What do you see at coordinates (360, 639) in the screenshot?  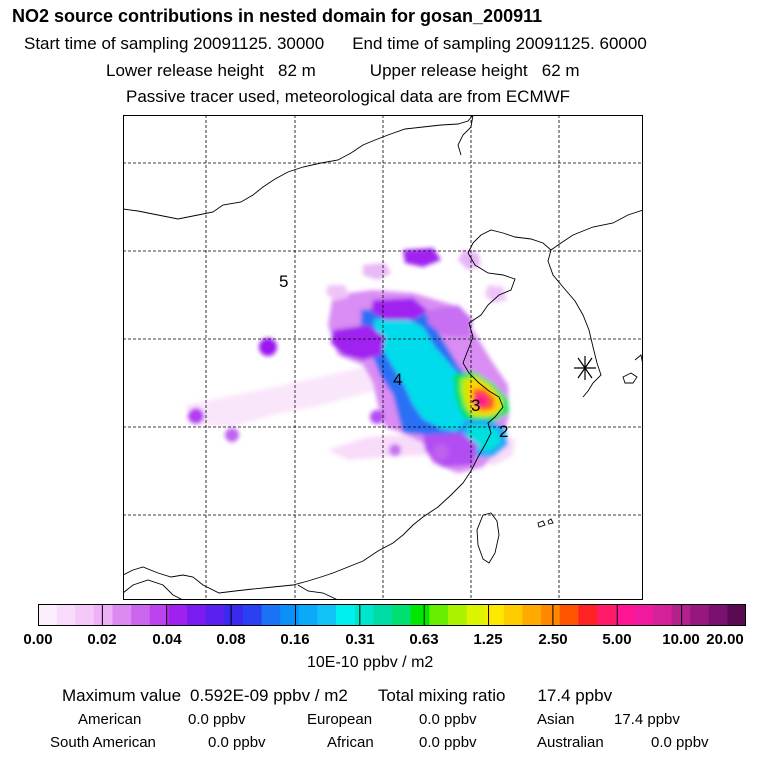 I see `scale-tick: 0.31` at bounding box center [360, 639].